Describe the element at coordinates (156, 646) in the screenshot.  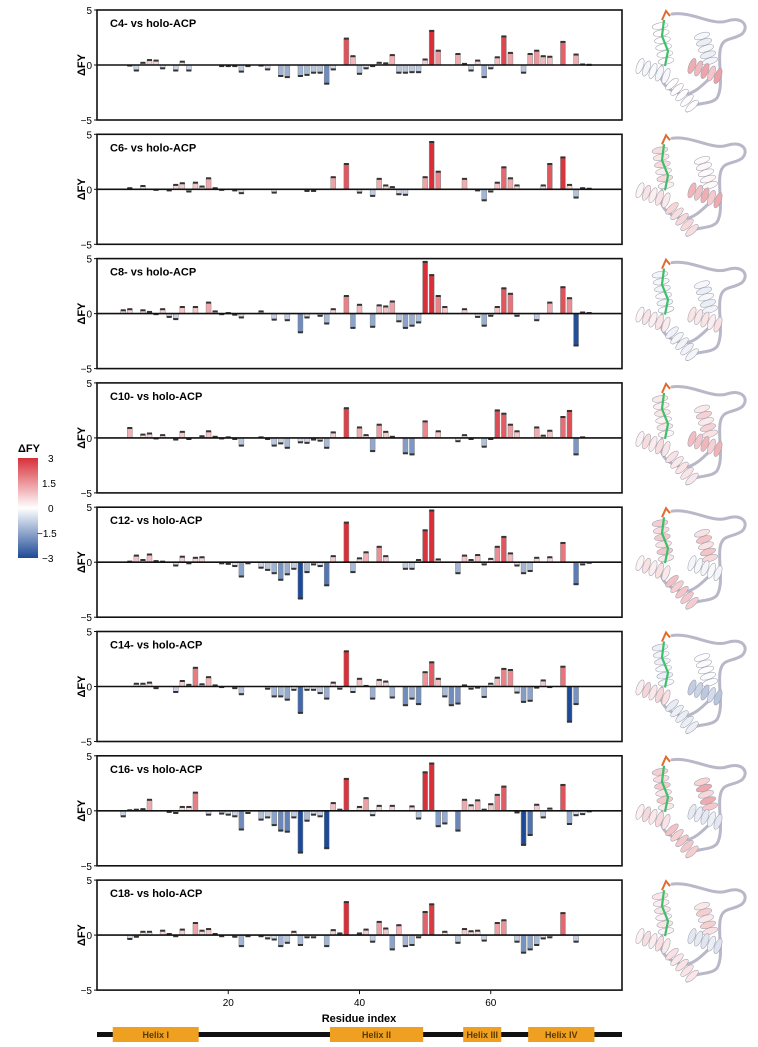
I see `panel-title: C14- vs holo-ACP` at that location.